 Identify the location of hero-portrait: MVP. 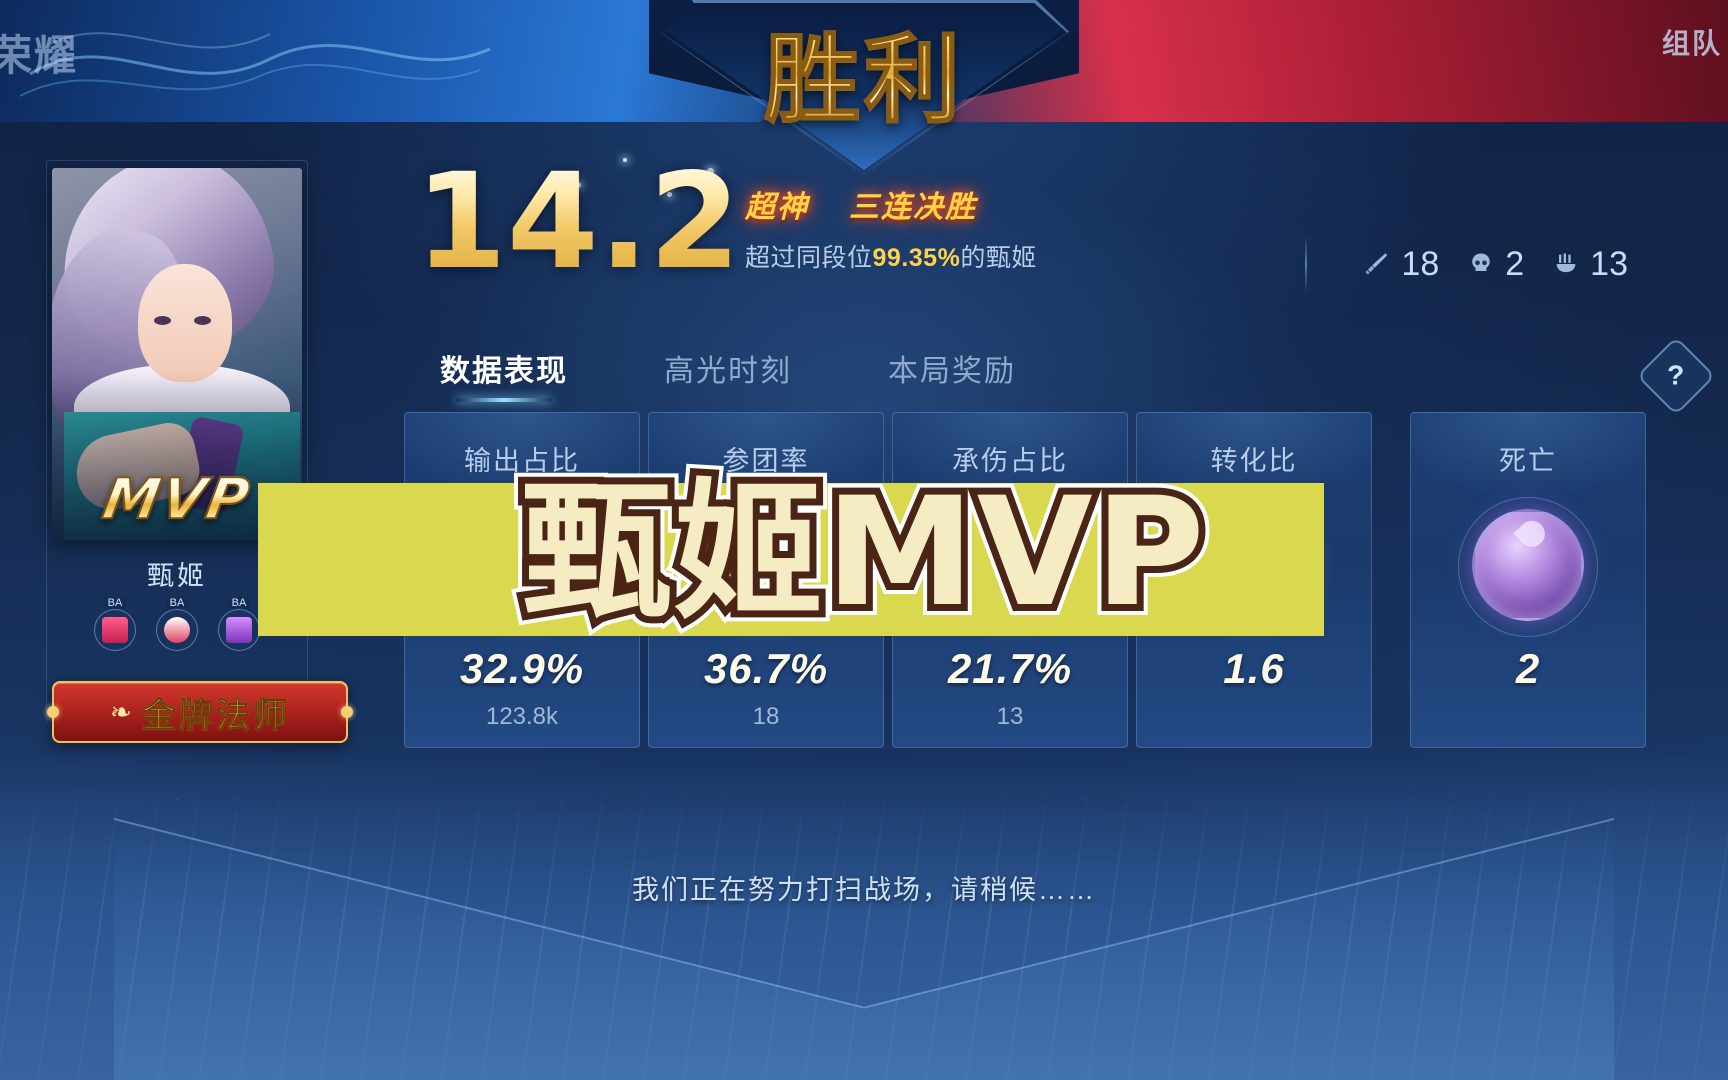
(177, 354).